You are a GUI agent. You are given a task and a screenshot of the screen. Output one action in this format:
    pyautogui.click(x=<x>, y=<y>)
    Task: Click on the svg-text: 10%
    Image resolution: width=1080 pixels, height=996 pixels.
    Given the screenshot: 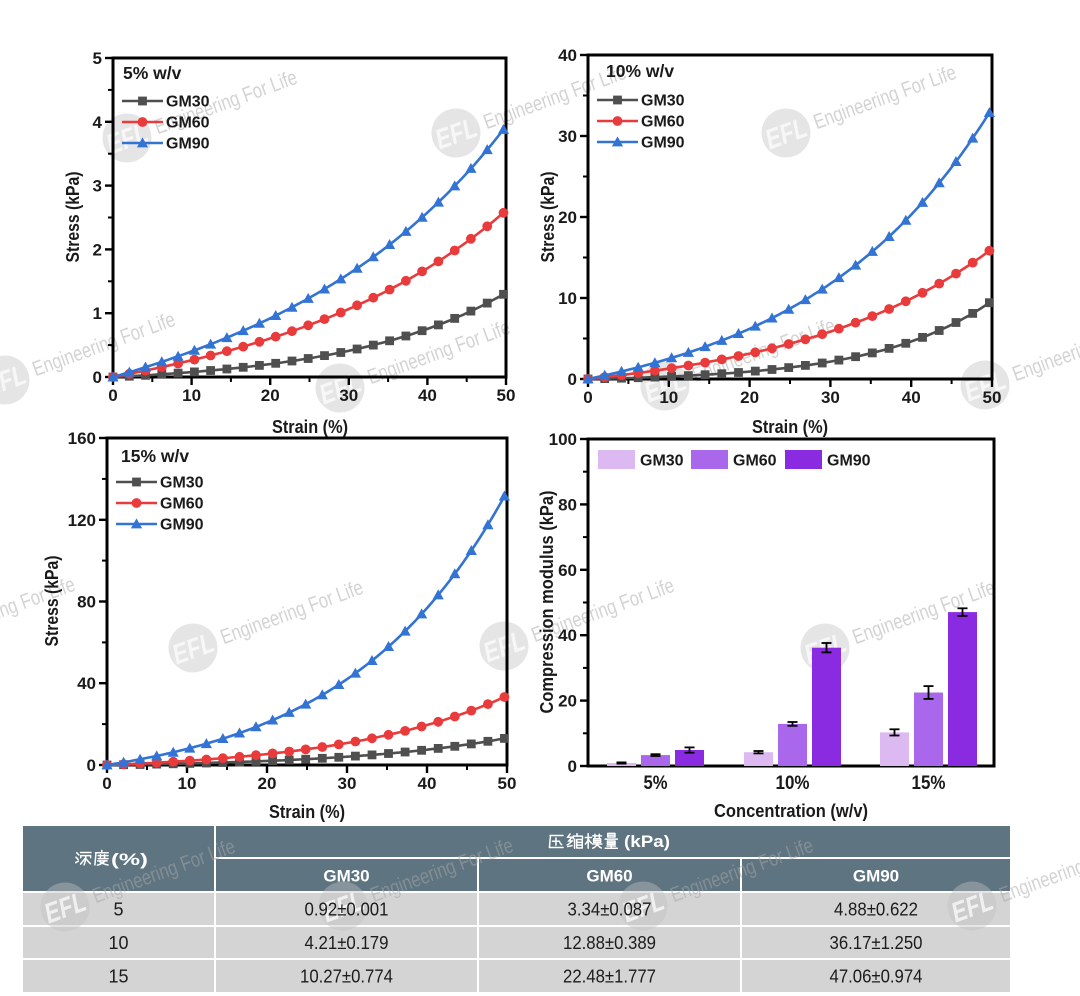 What is the action you would take?
    pyautogui.click(x=793, y=783)
    